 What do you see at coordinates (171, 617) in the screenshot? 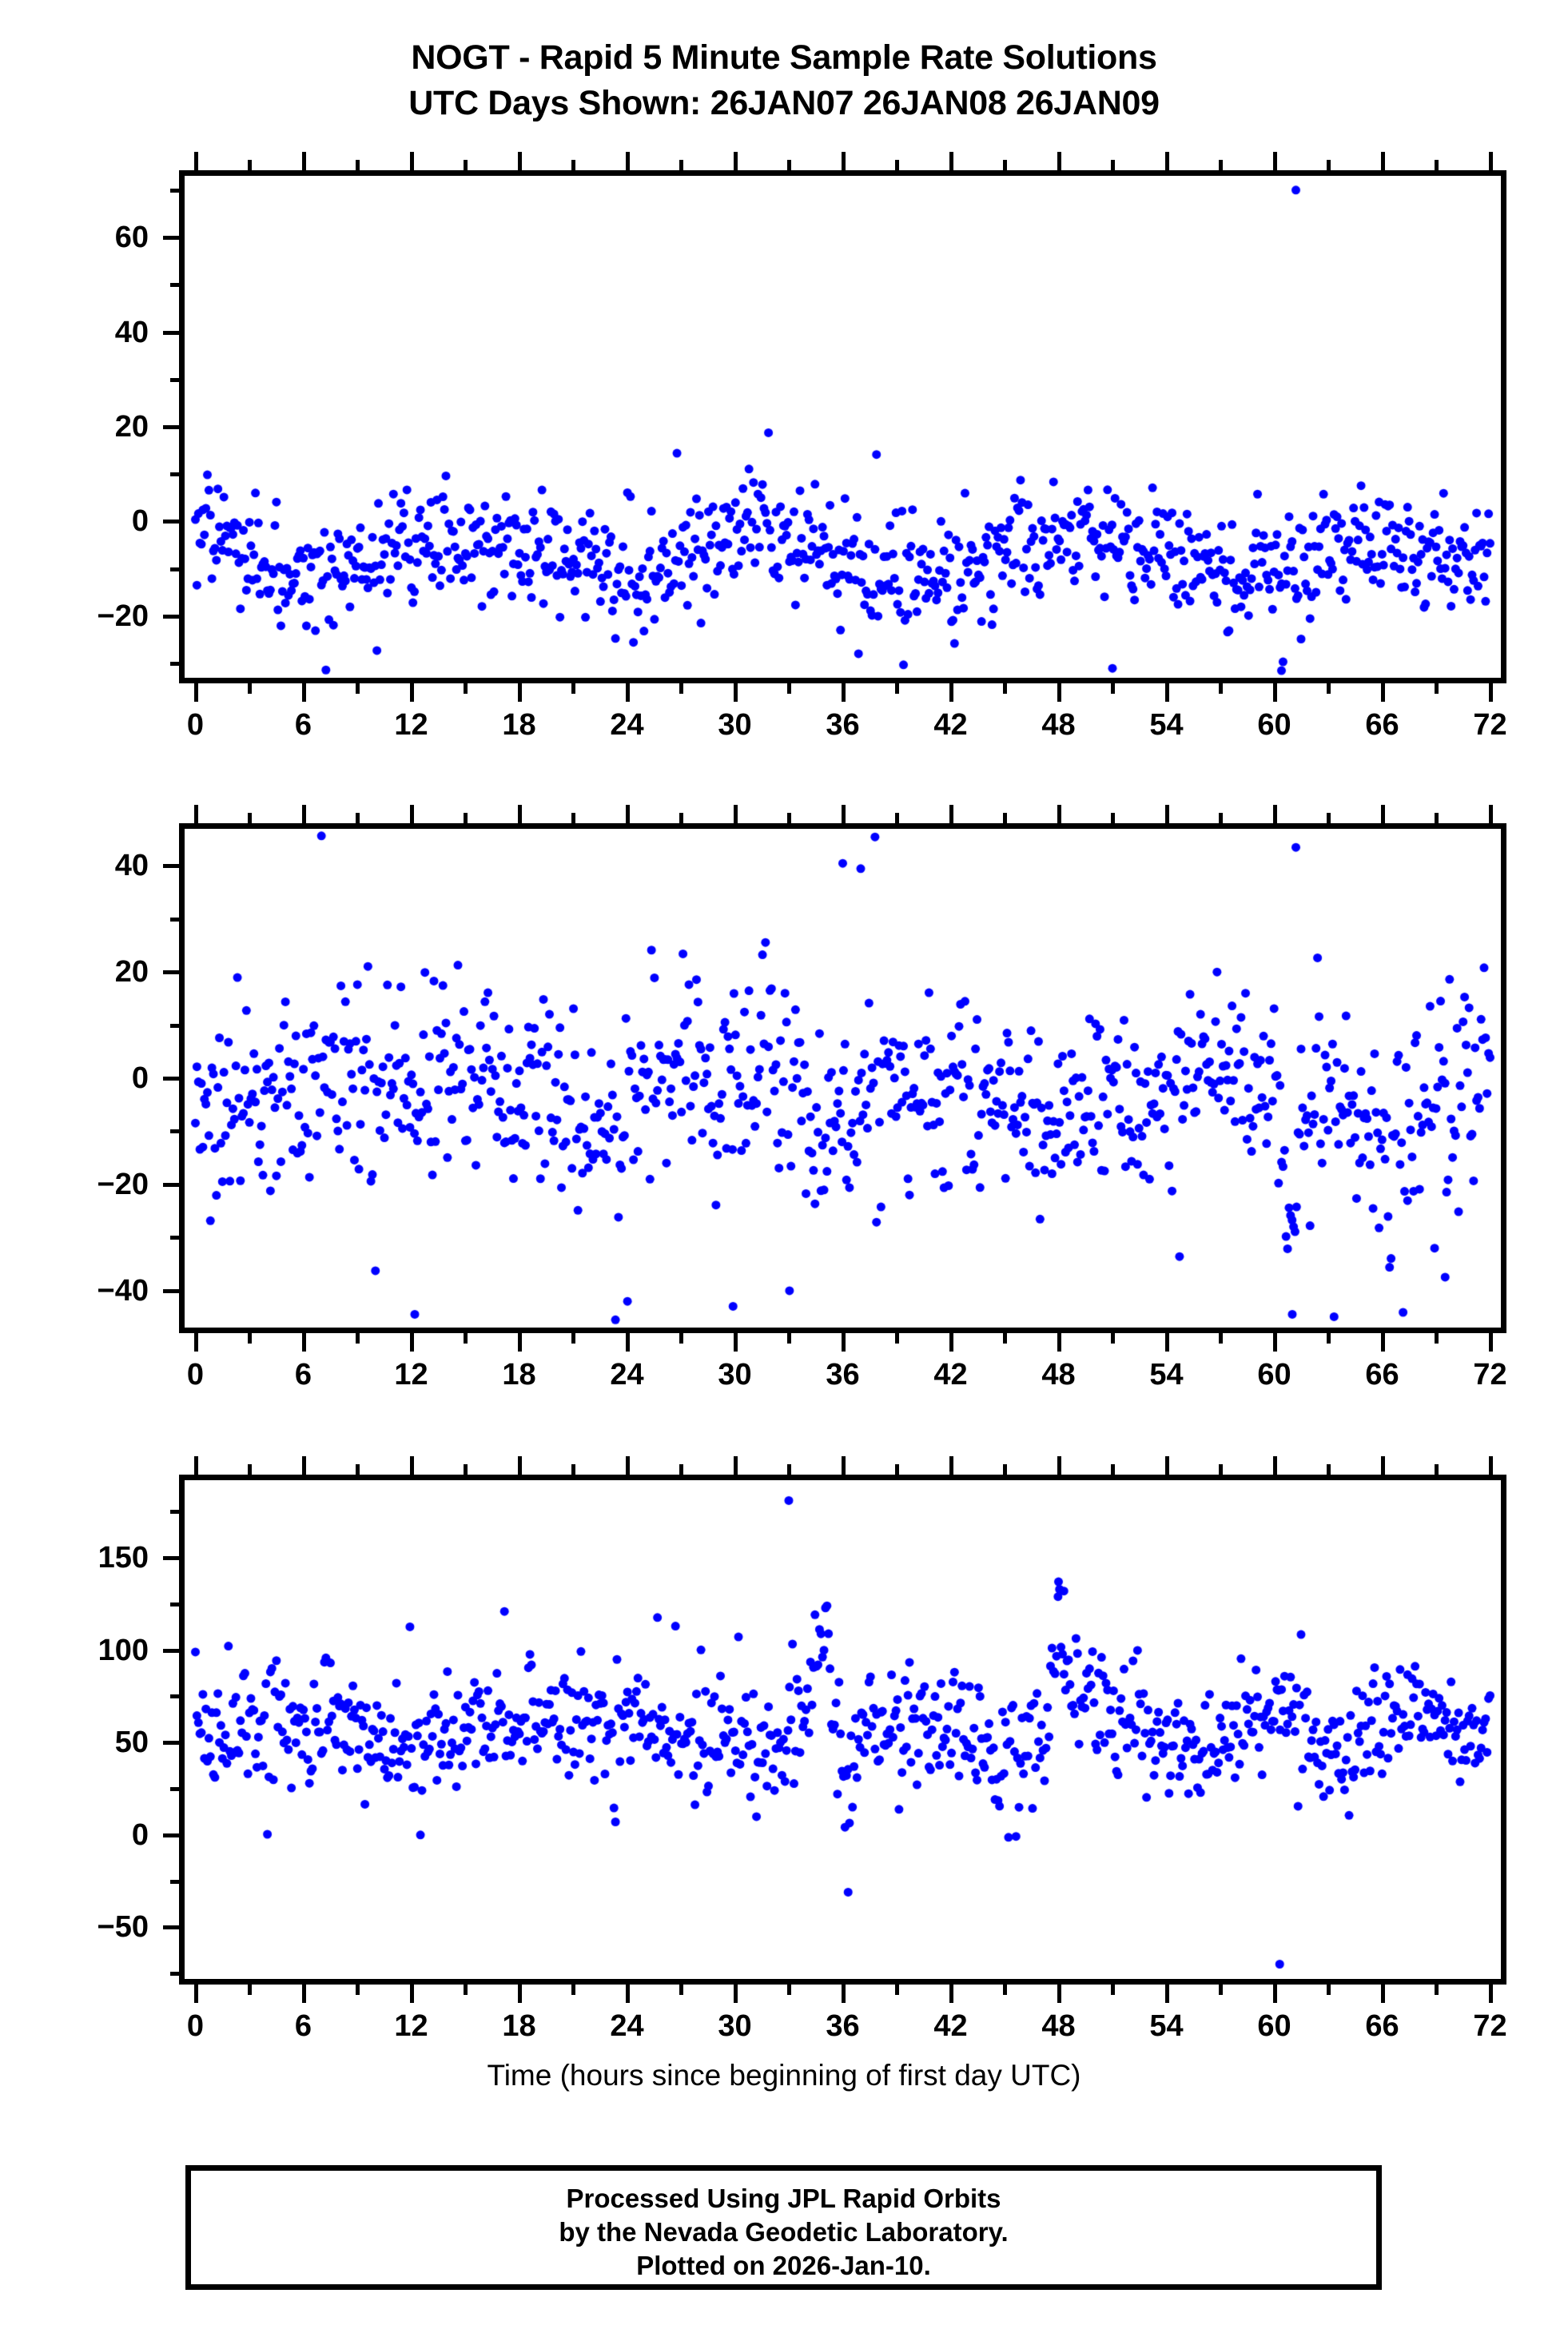
I see `y-tick-major-east` at bounding box center [171, 617].